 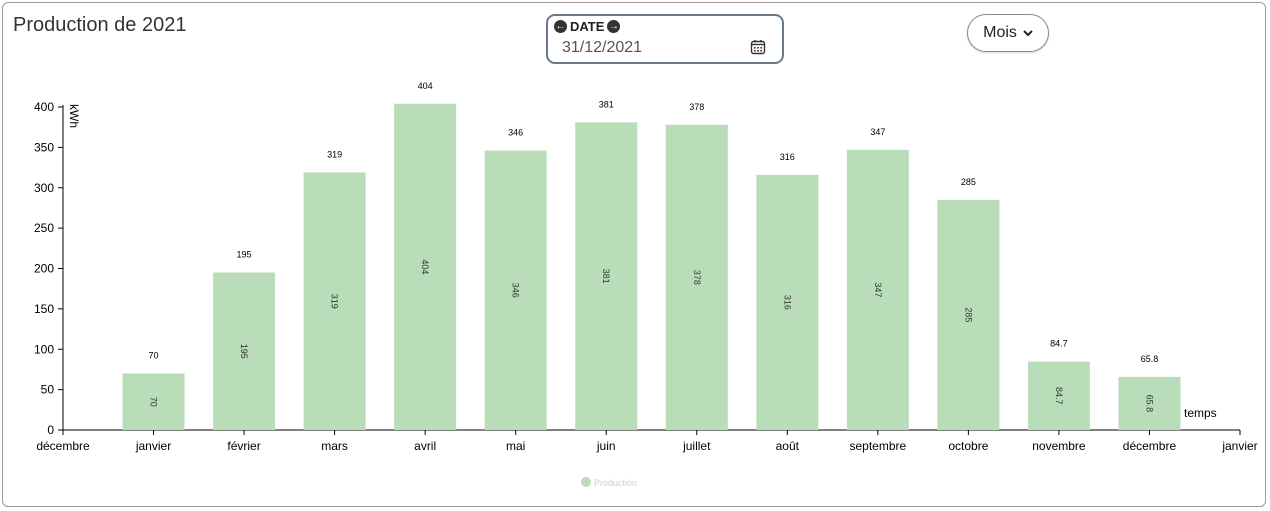 What do you see at coordinates (758, 49) in the screenshot?
I see `calendar-icon` at bounding box center [758, 49].